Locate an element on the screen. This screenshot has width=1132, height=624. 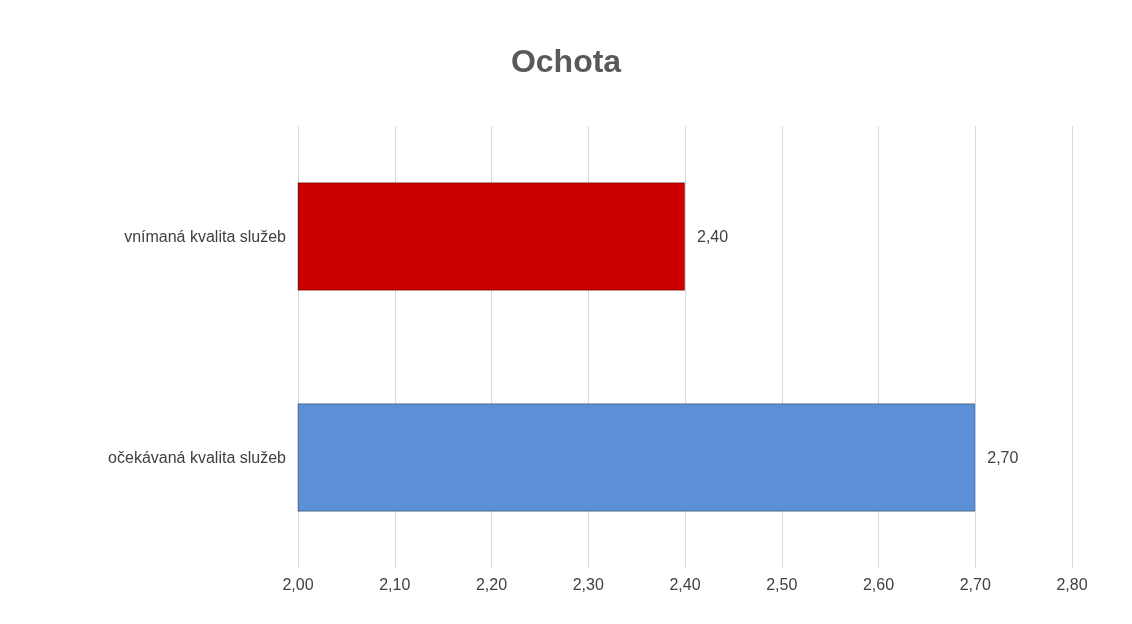
data-label: 2,40 is located at coordinates (713, 236).